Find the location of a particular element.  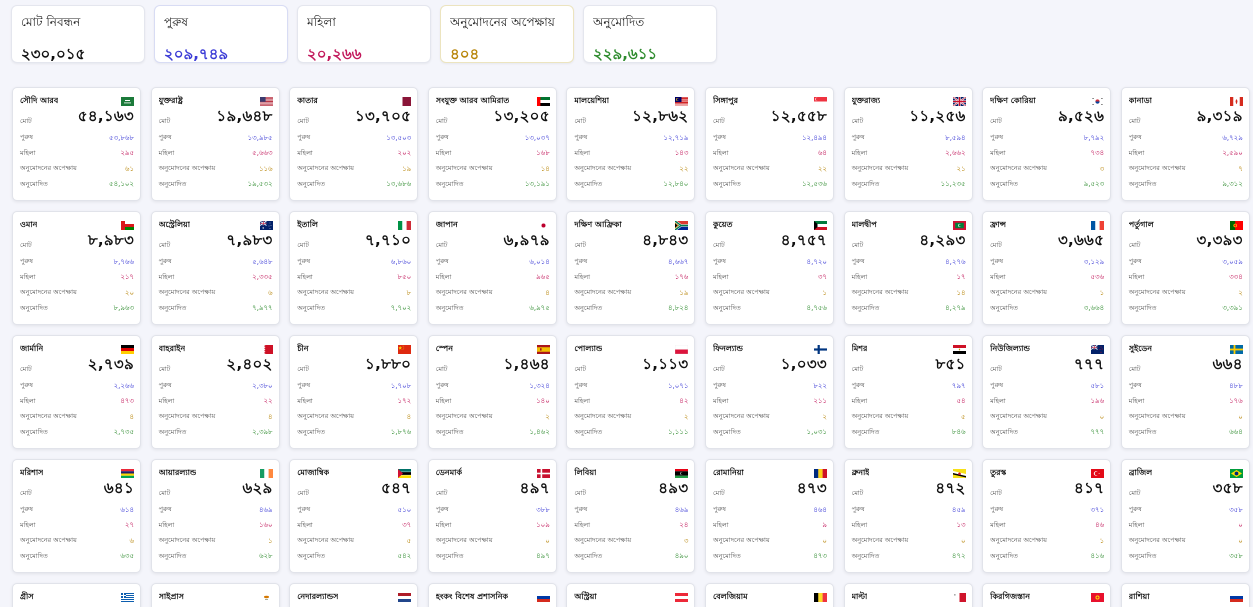

female-value: ১৬০ is located at coordinates (265, 525).